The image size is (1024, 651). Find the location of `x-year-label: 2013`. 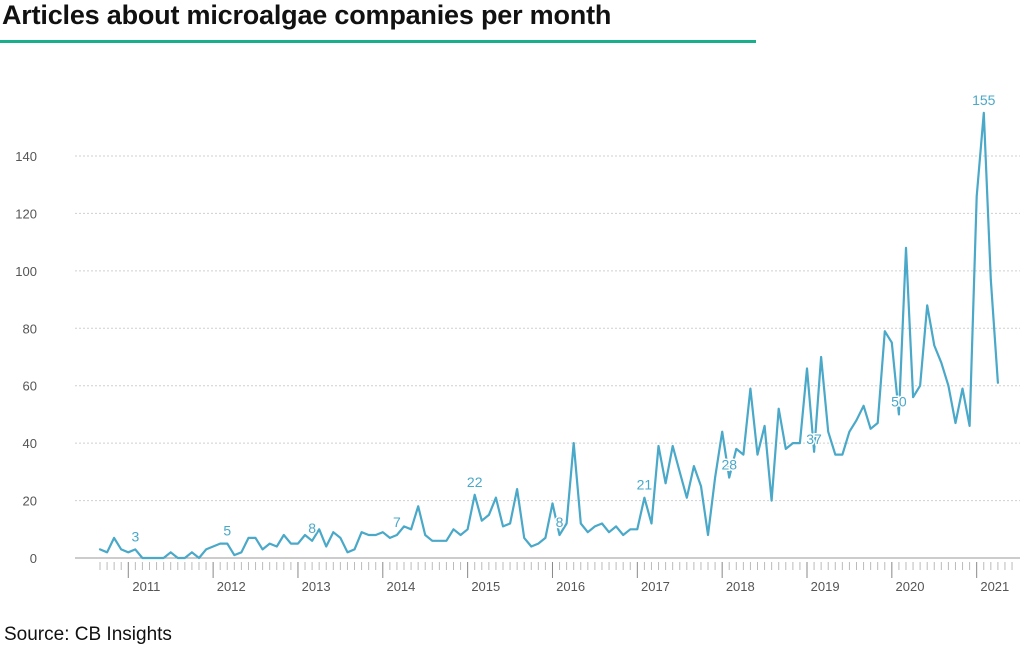

x-year-label: 2013 is located at coordinates (316, 586).